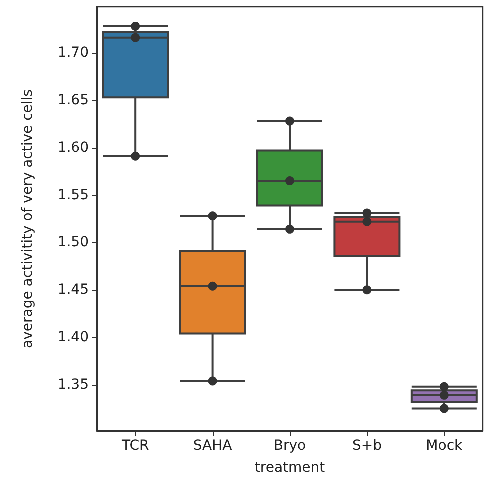  What do you see at coordinates (367, 446) in the screenshot?
I see `x-tick-label: S+b` at bounding box center [367, 446].